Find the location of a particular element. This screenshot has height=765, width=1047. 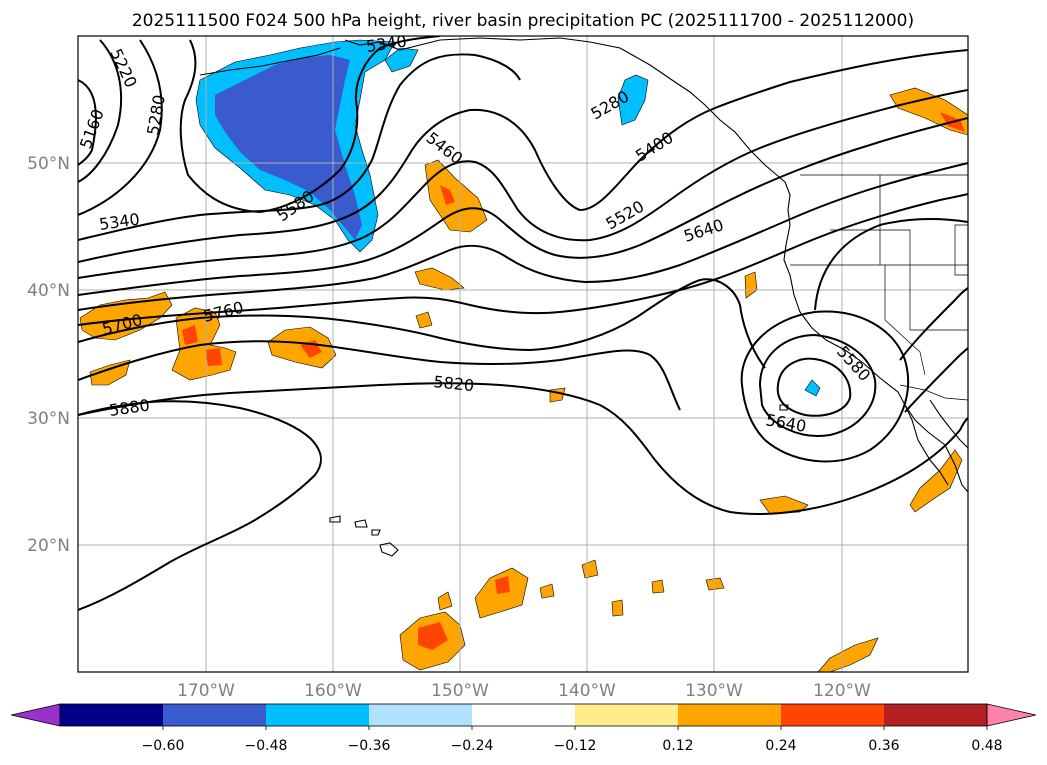

colorbar-extend-high is located at coordinates (1011, 715).